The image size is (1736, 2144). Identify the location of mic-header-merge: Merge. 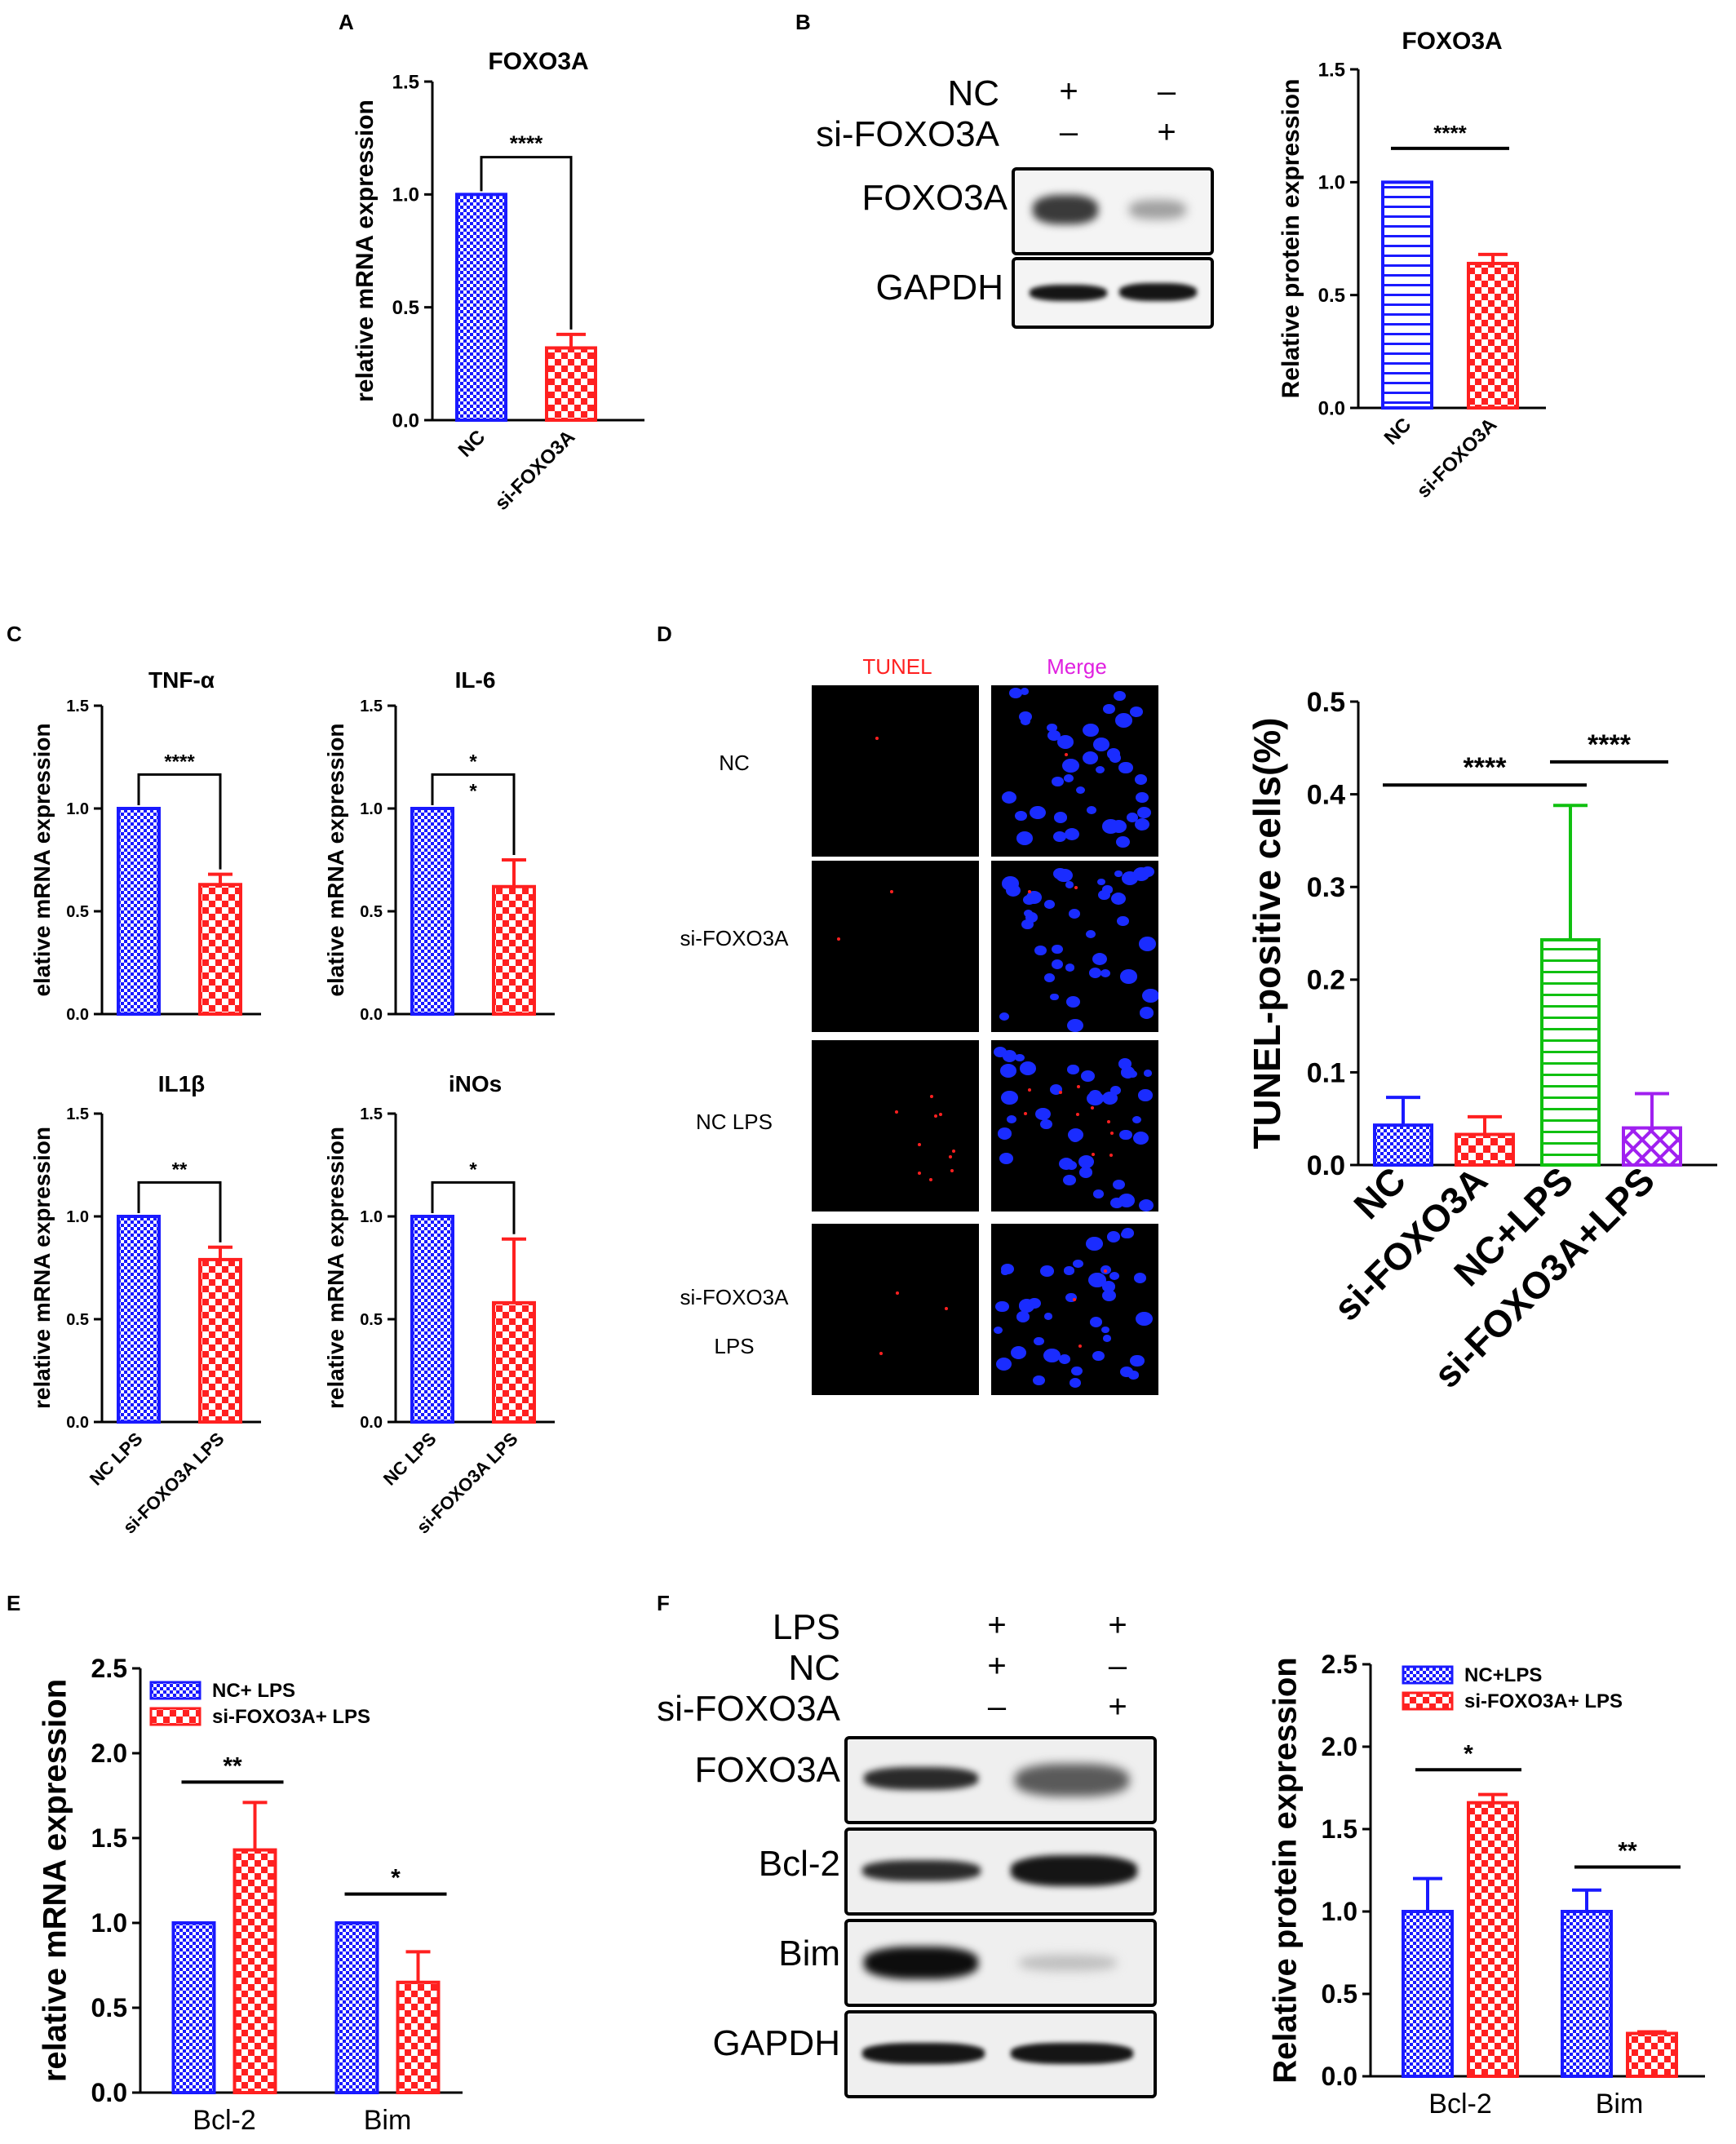
(1077, 666).